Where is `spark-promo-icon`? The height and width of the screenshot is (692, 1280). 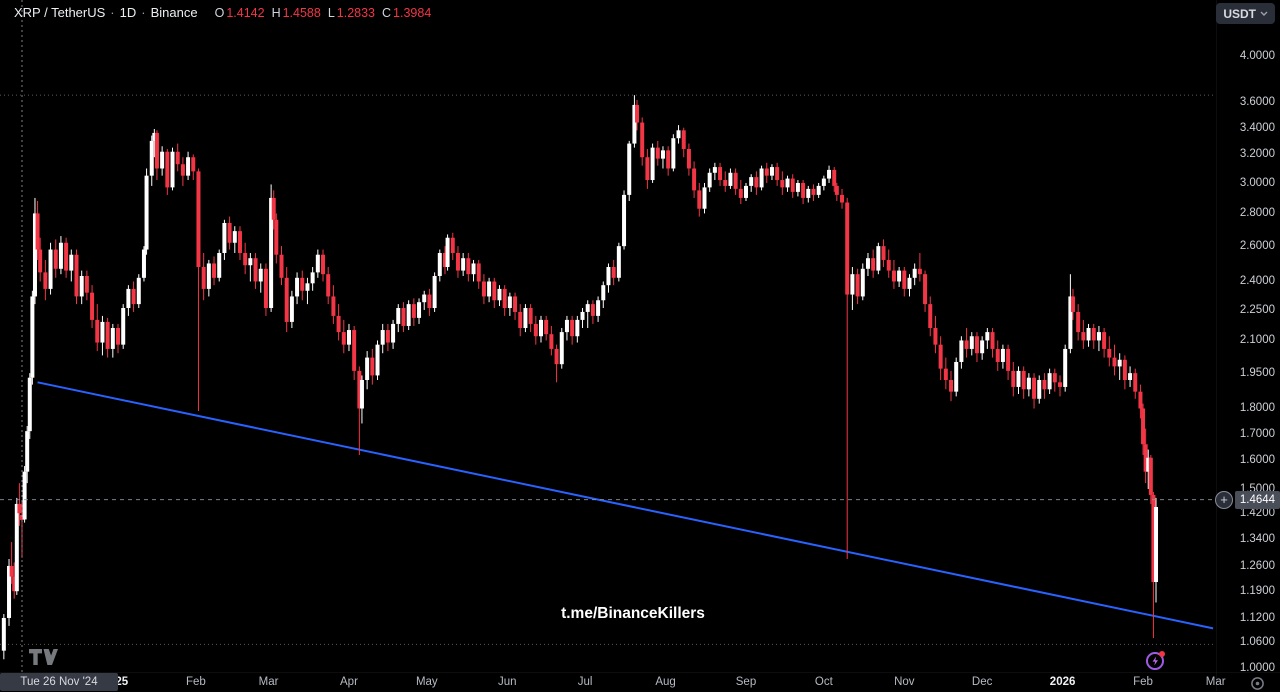 spark-promo-icon is located at coordinates (1156, 661).